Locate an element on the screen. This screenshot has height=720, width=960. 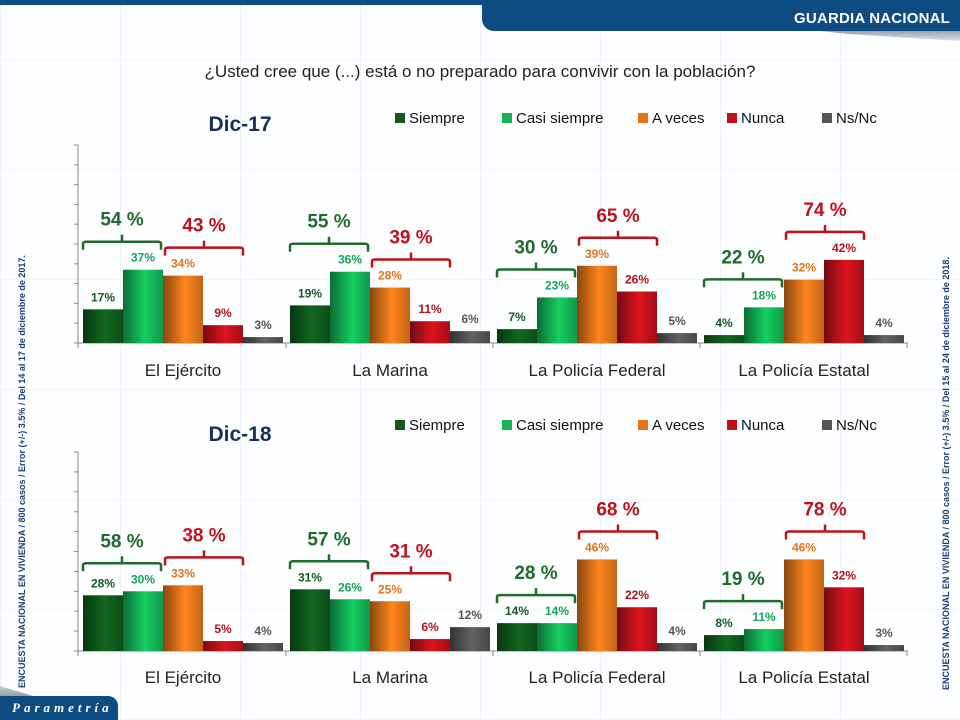
bar-value-label: 39% is located at coordinates (597, 254).